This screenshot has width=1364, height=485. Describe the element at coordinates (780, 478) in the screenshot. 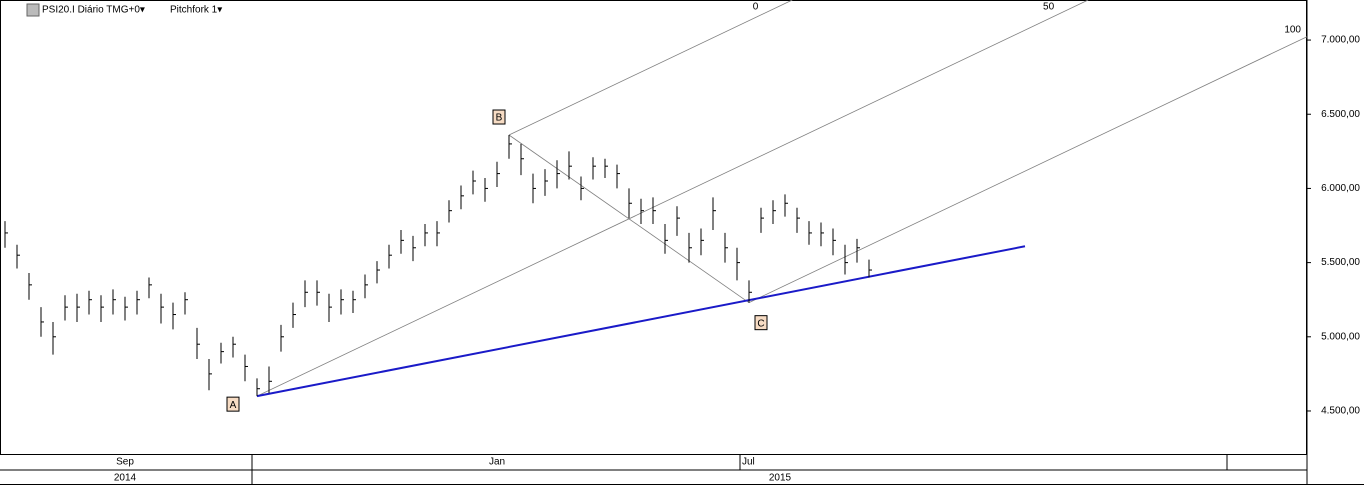

I see `year-label: 2015` at that location.